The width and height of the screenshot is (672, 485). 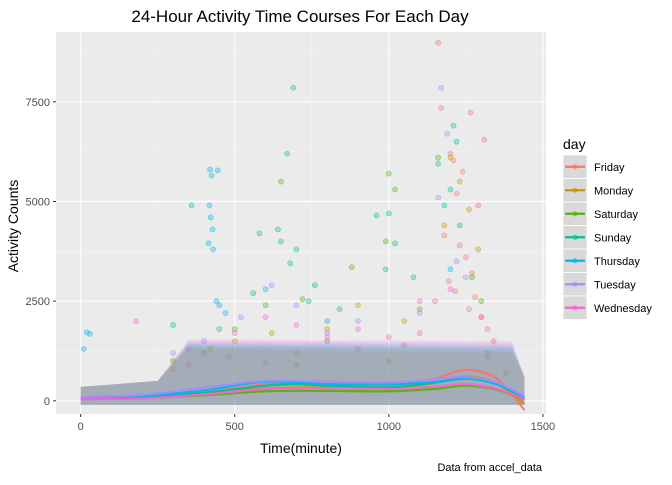 What do you see at coordinates (81, 427) in the screenshot?
I see `x-tick-label: 0` at bounding box center [81, 427].